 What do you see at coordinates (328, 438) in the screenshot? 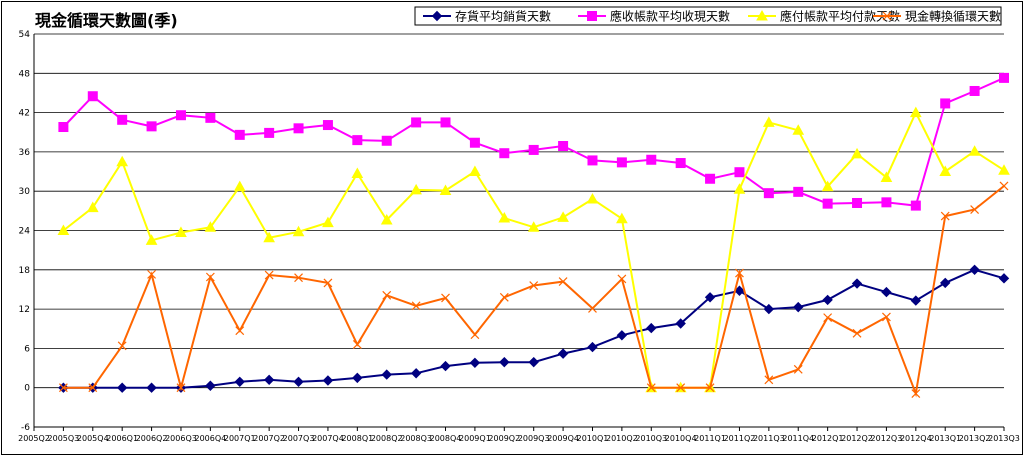
I see `x-tick-label: 2007Q4` at bounding box center [328, 438].